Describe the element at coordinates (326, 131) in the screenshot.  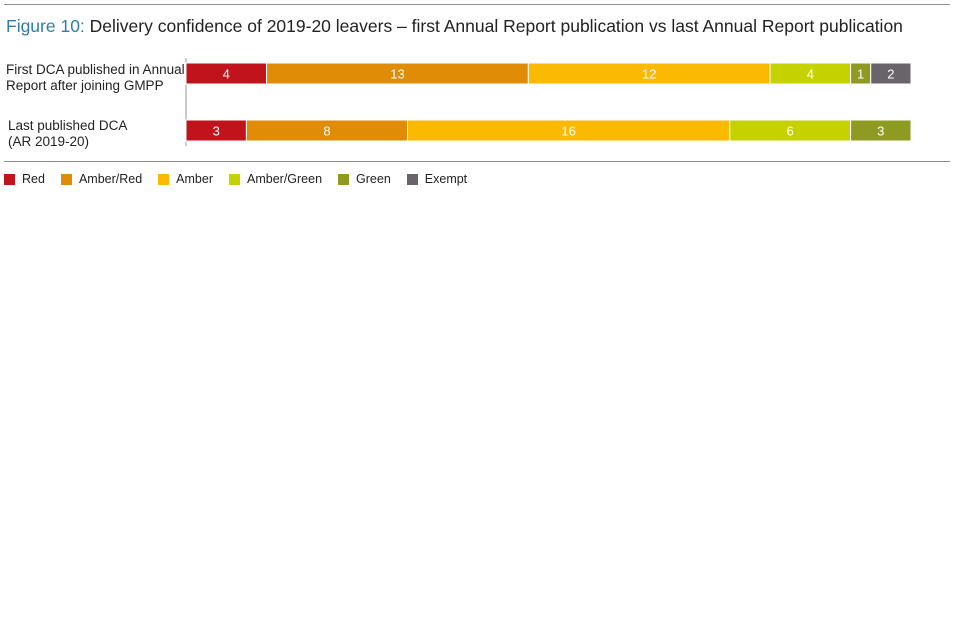
I see `data-label-amber-red-row-2: 8` at that location.